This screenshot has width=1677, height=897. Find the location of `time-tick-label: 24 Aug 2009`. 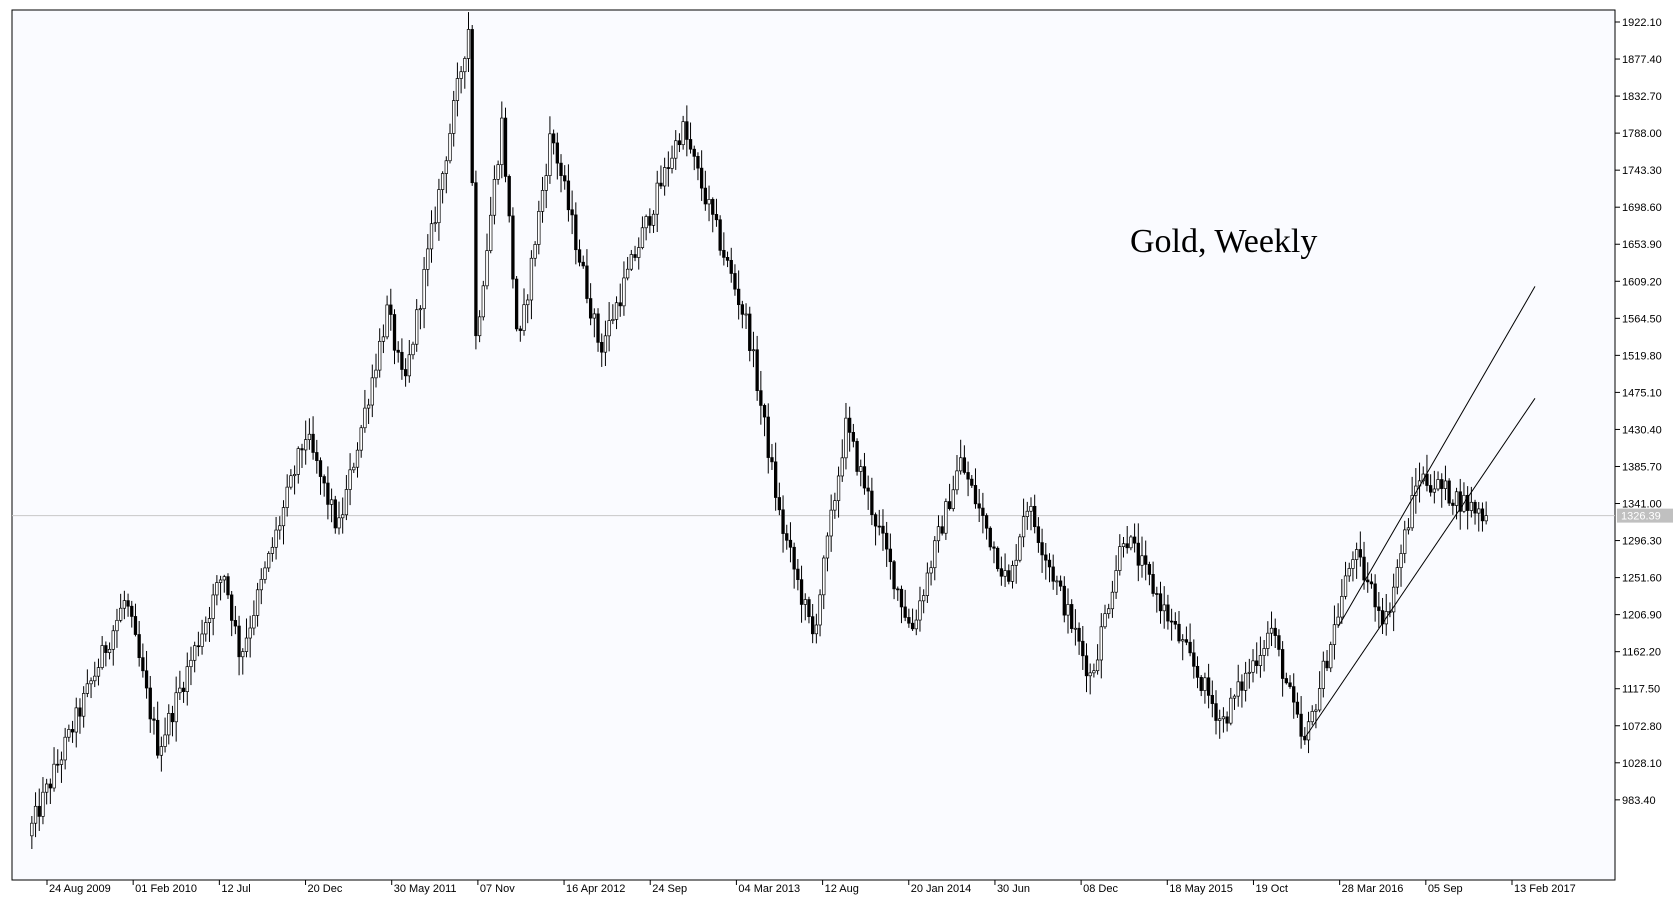

time-tick-label: 24 Aug 2009 is located at coordinates (80, 889).